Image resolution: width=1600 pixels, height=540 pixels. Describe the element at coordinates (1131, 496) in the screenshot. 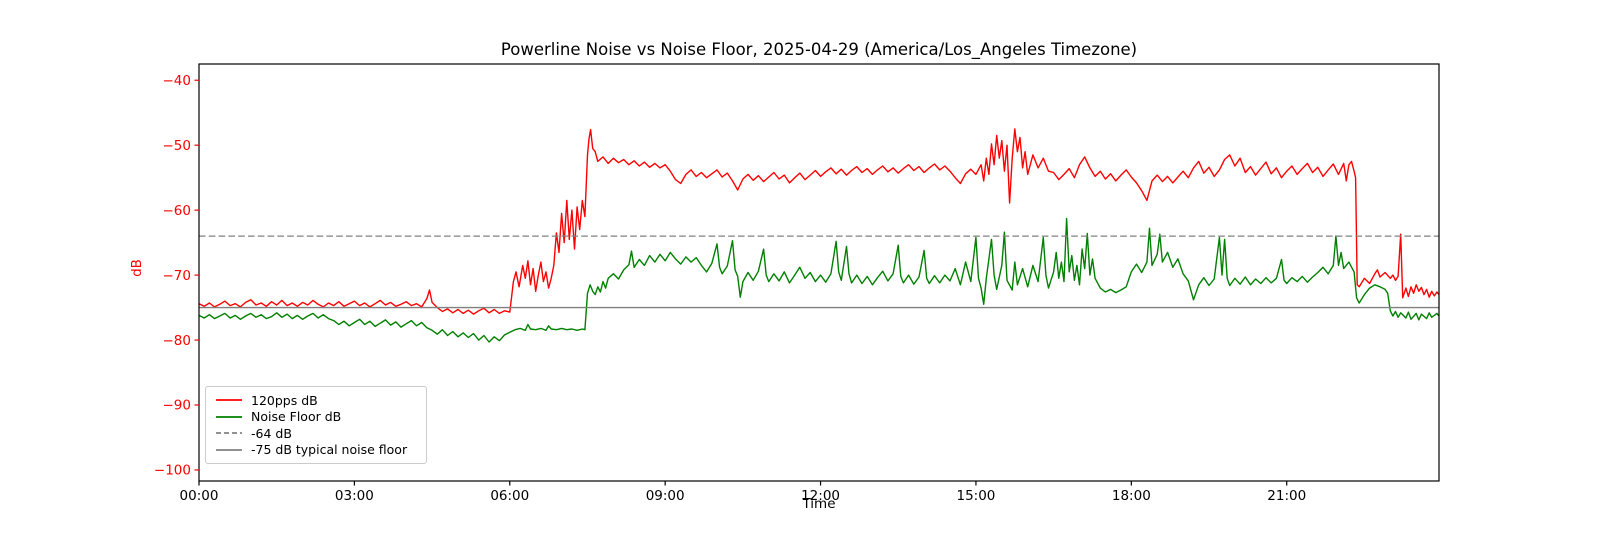

I see `x-tick-label: 18:00` at that location.